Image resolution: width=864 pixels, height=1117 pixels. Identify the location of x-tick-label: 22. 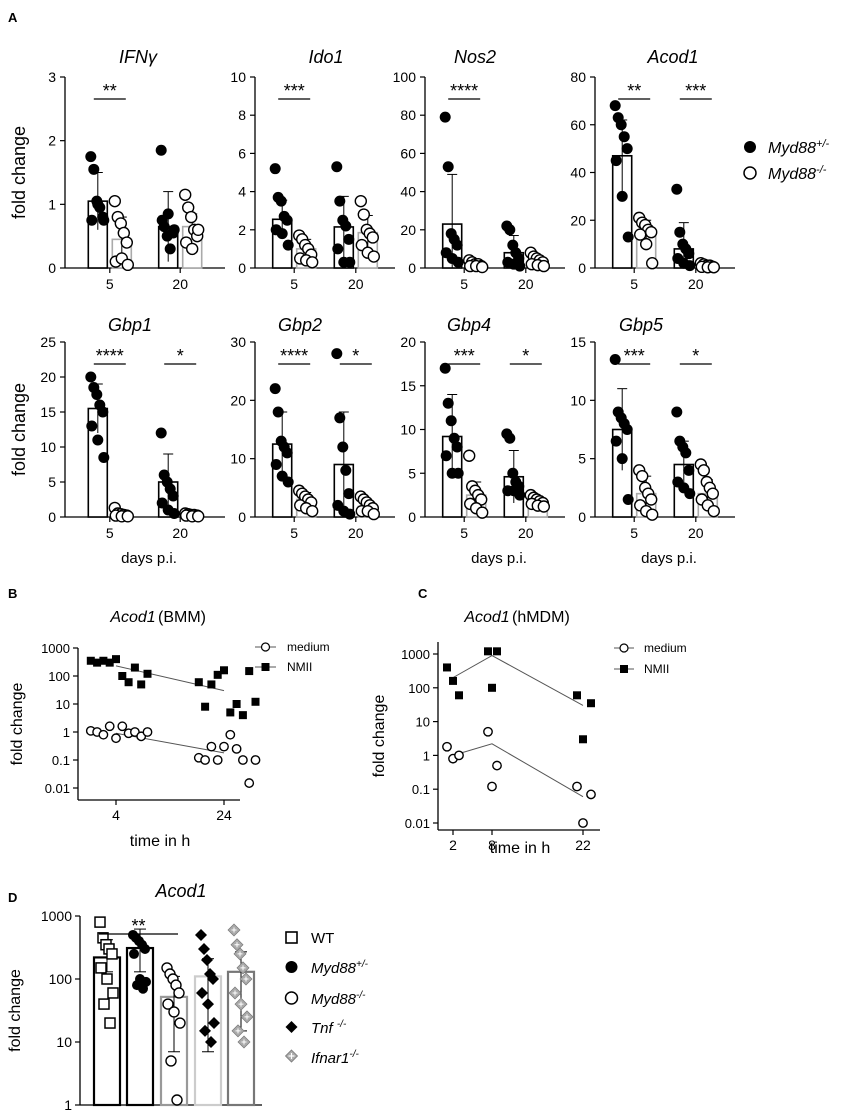
(583, 845).